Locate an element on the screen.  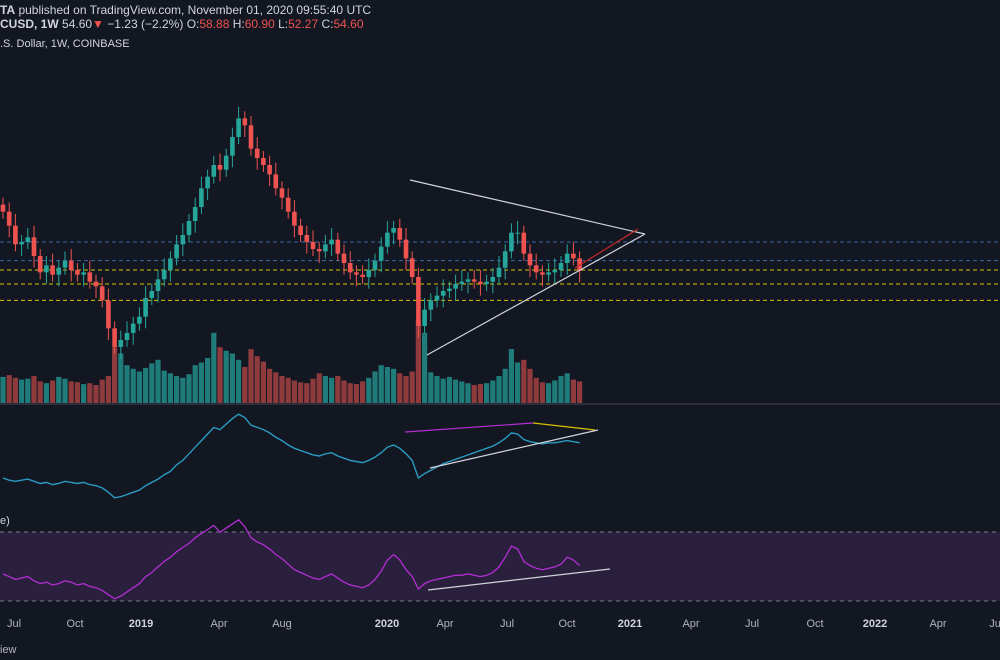
x-tick-label: 2020 is located at coordinates (387, 624).